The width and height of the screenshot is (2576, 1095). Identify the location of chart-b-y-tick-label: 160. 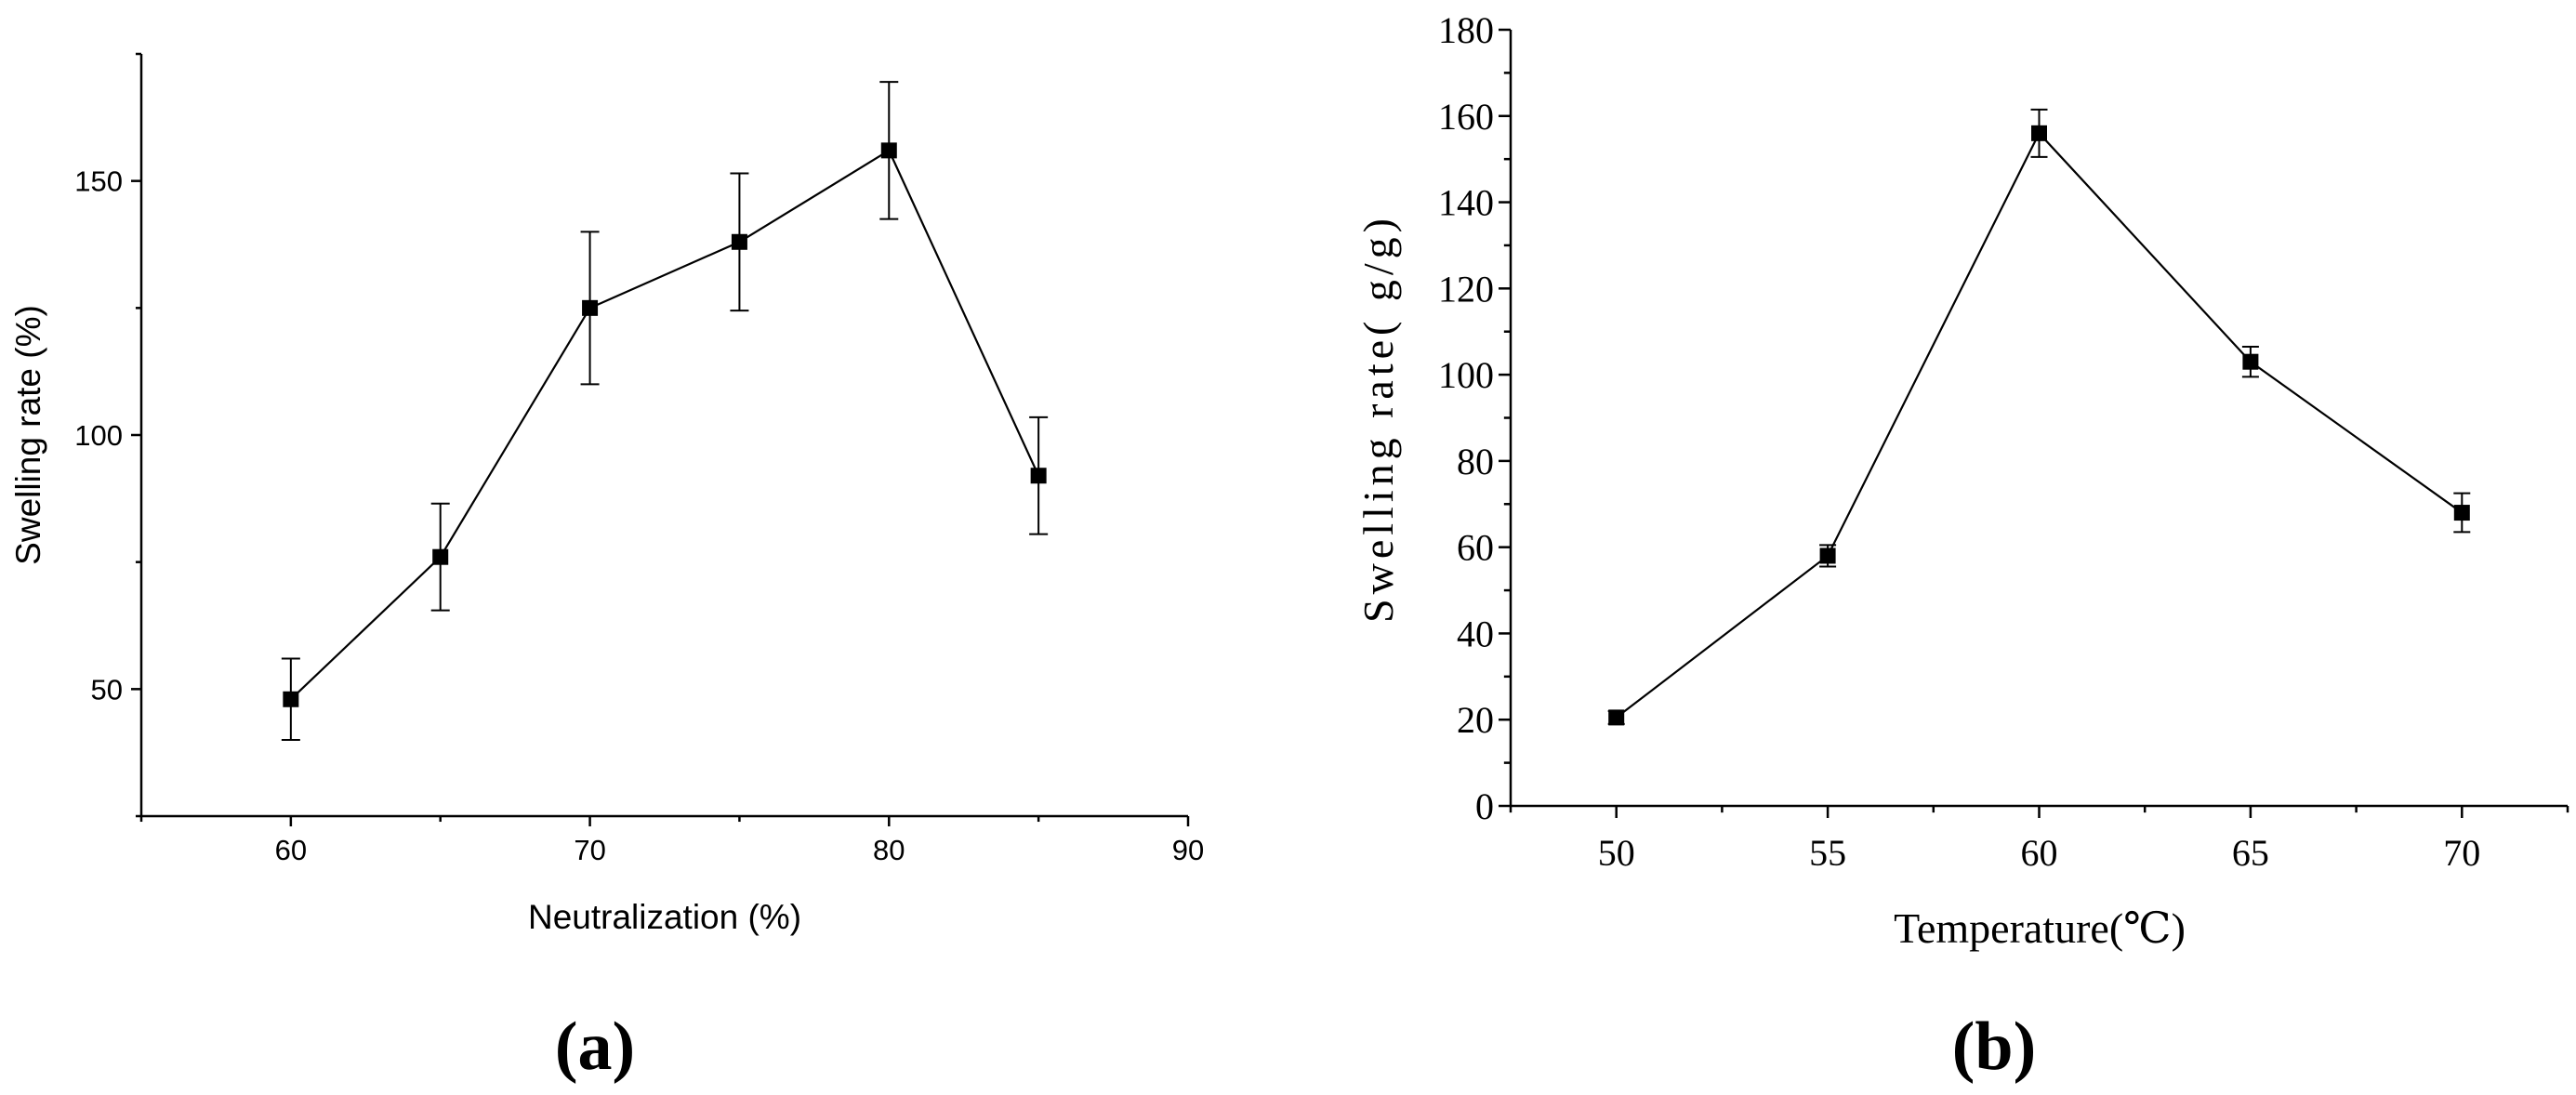
(1466, 117).